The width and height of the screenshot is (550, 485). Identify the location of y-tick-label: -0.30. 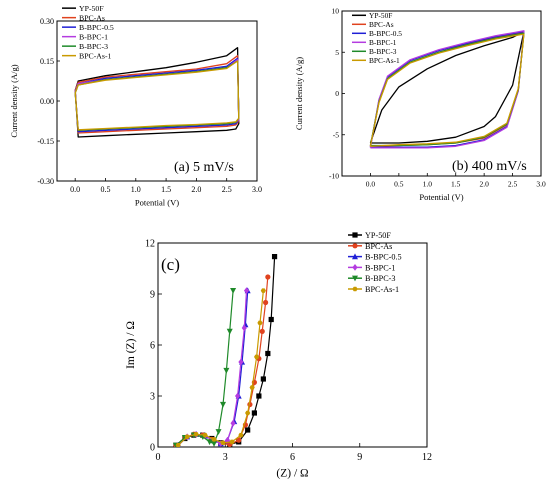
(45, 181).